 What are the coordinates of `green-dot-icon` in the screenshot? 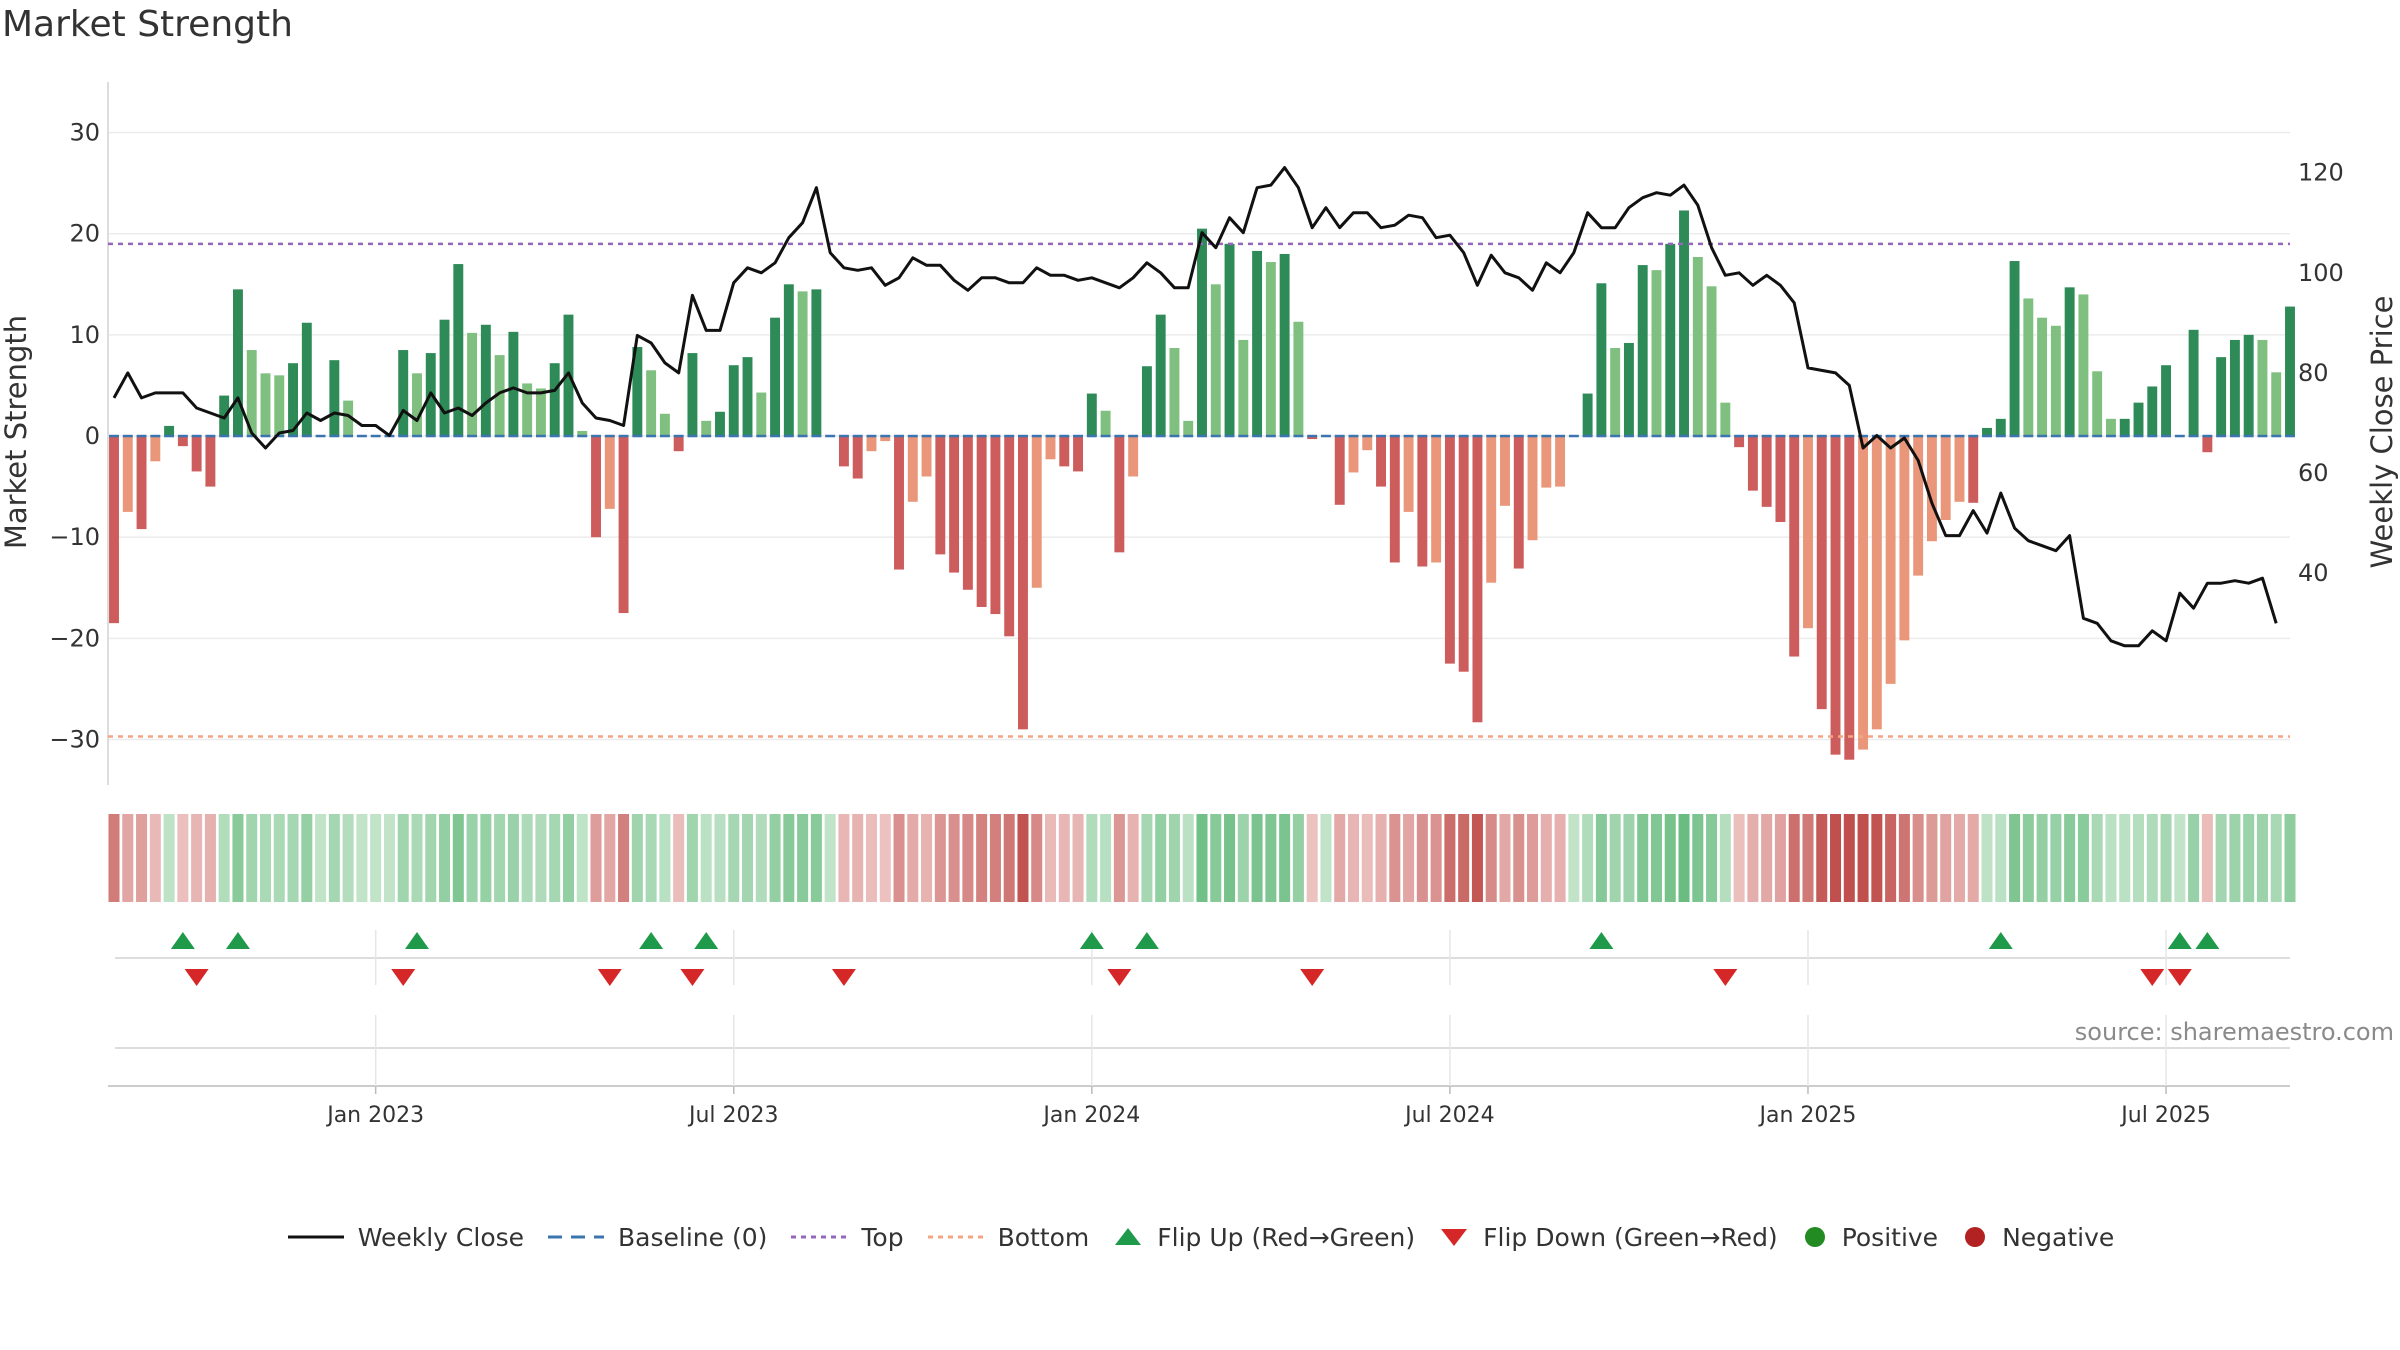 It's located at (1814, 1237).